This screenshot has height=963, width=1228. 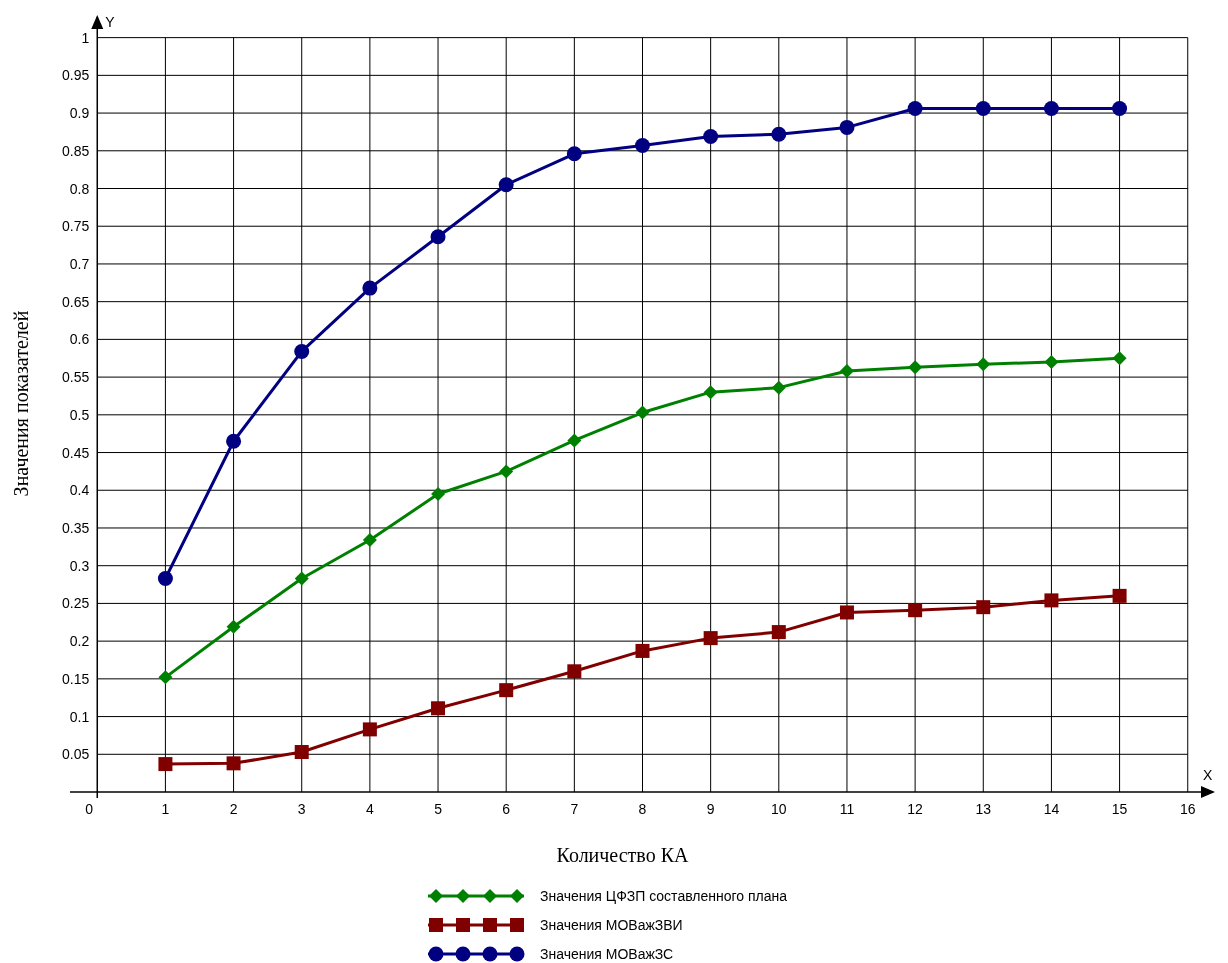 I want to click on y-tick-label: 0.15, so click(x=76, y=678).